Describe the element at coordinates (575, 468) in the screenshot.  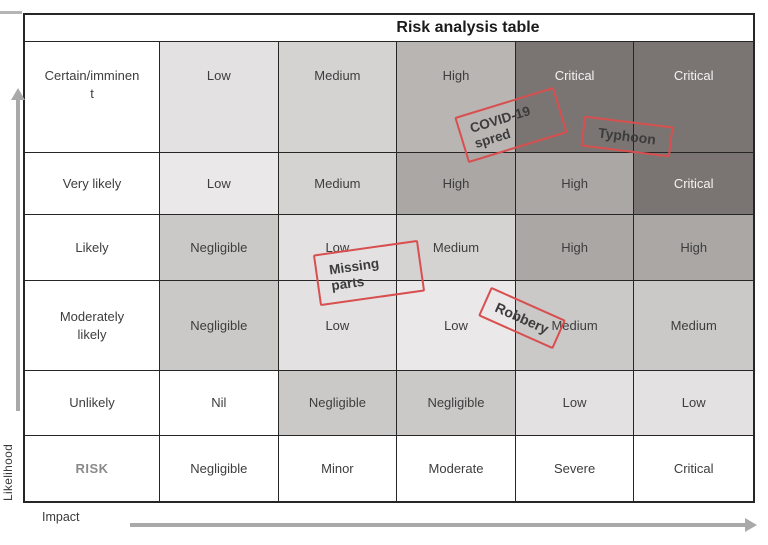
I see `impact-header-severe: Severe` at that location.